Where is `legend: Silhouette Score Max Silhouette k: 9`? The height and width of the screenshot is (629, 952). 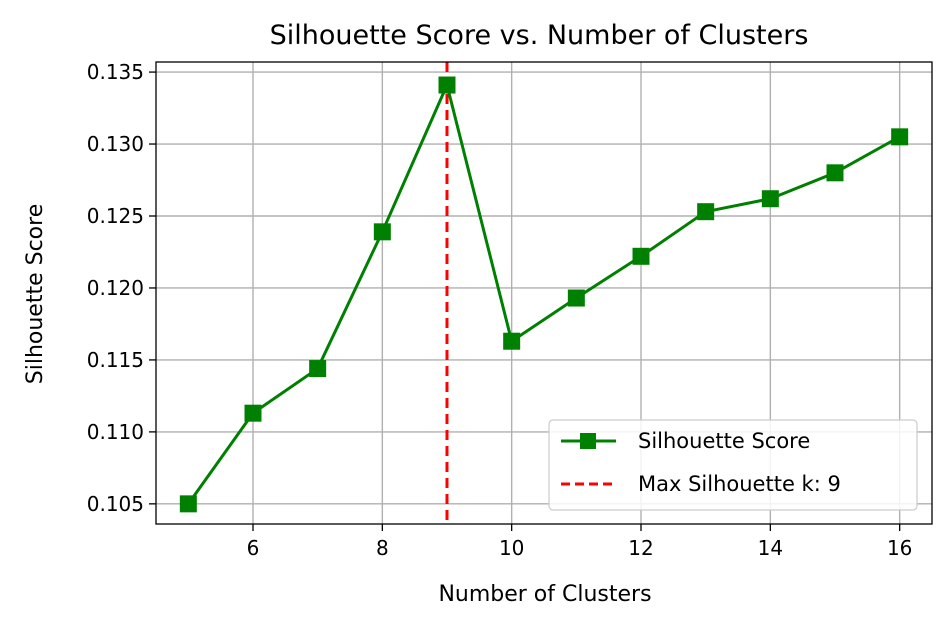 legend: Silhouette Score Max Silhouette k: 9 is located at coordinates (733, 465).